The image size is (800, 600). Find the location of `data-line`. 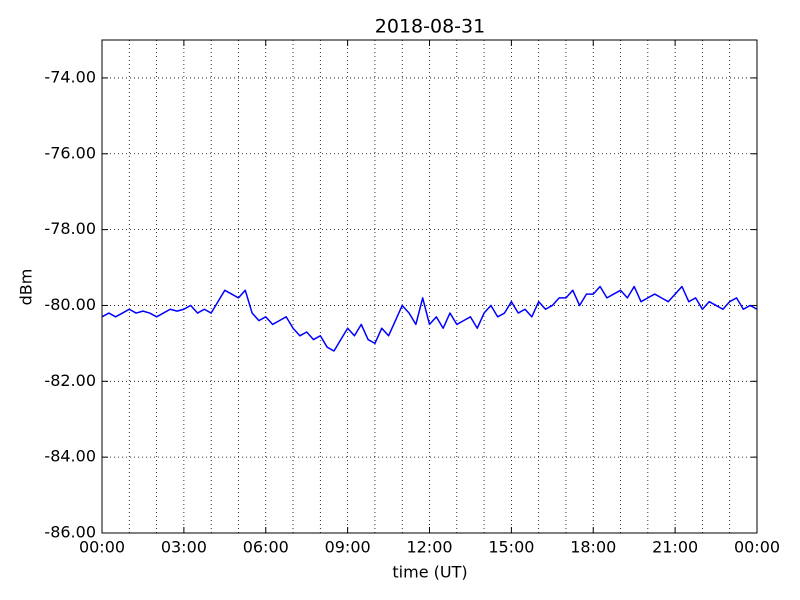

data-line is located at coordinates (429, 318).